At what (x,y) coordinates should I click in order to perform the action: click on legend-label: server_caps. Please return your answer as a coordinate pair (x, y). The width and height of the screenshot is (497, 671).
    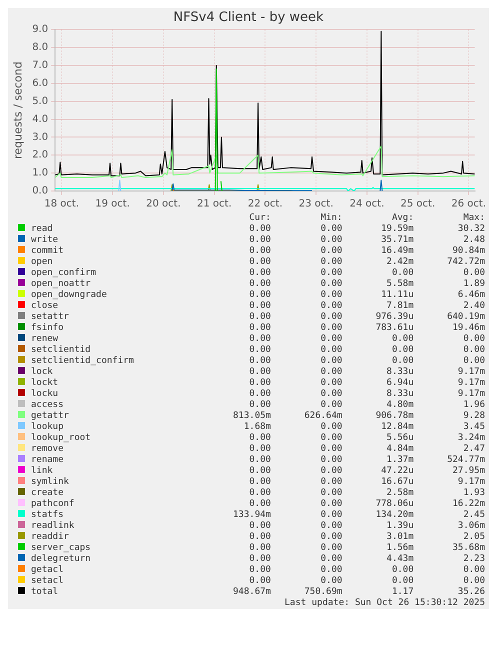
    Looking at the image, I should click on (61, 548).